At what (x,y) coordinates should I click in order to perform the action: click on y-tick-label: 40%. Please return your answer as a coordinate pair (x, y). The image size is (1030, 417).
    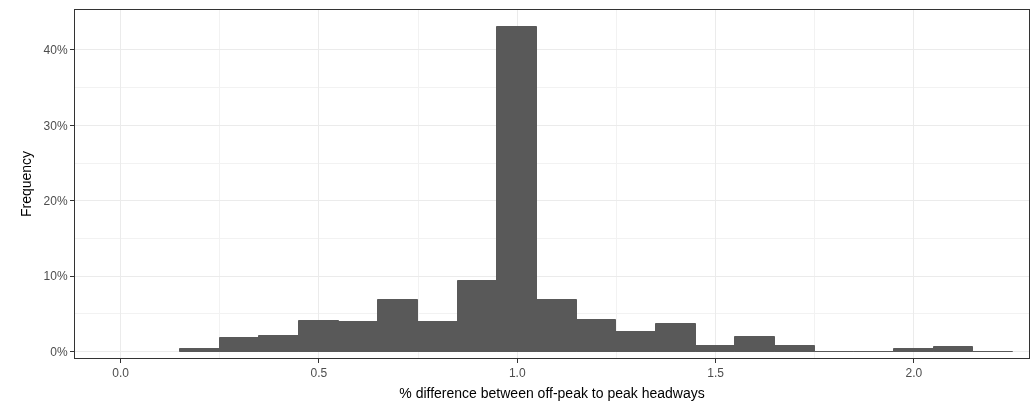
    Looking at the image, I should click on (55, 50).